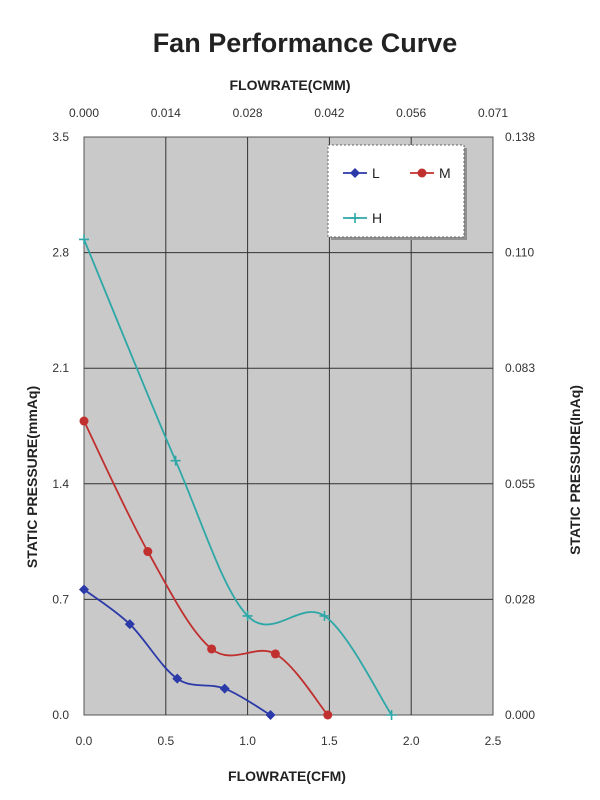 This screenshot has width=600, height=800. I want to click on x2-tick-label: 0.000, so click(84, 113).